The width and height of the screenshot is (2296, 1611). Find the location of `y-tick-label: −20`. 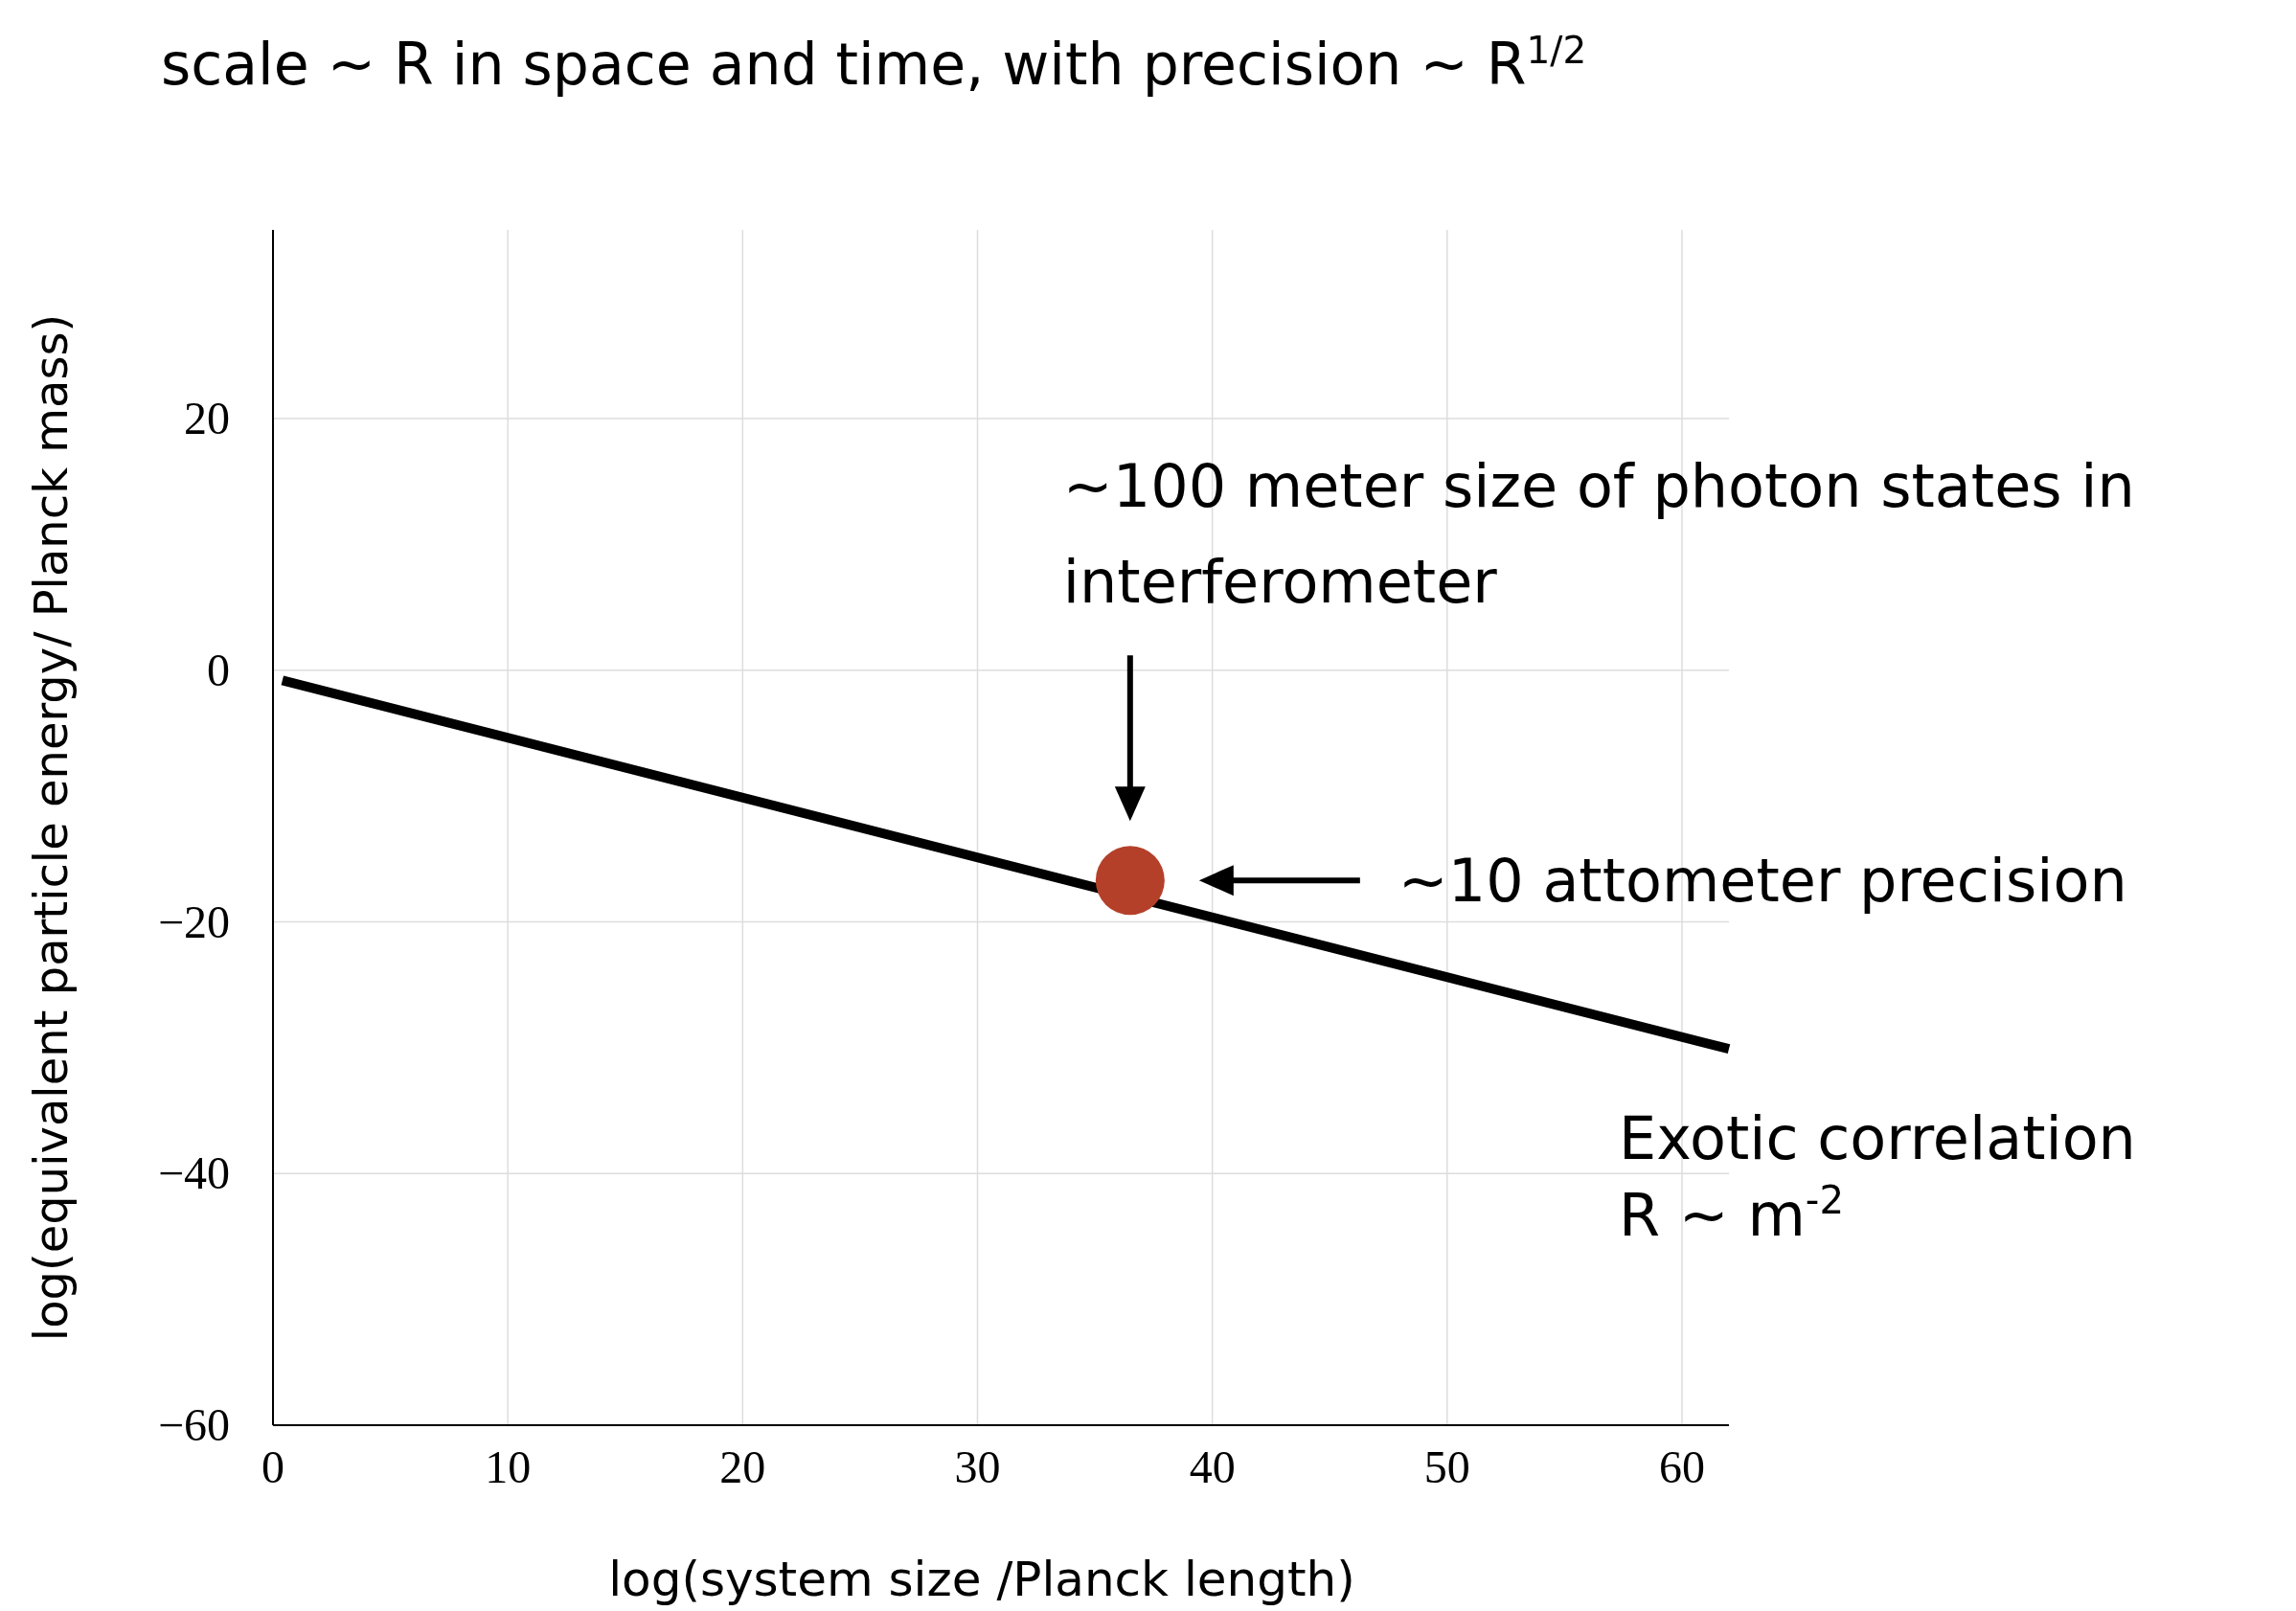

y-tick-label: −20 is located at coordinates (193, 921).